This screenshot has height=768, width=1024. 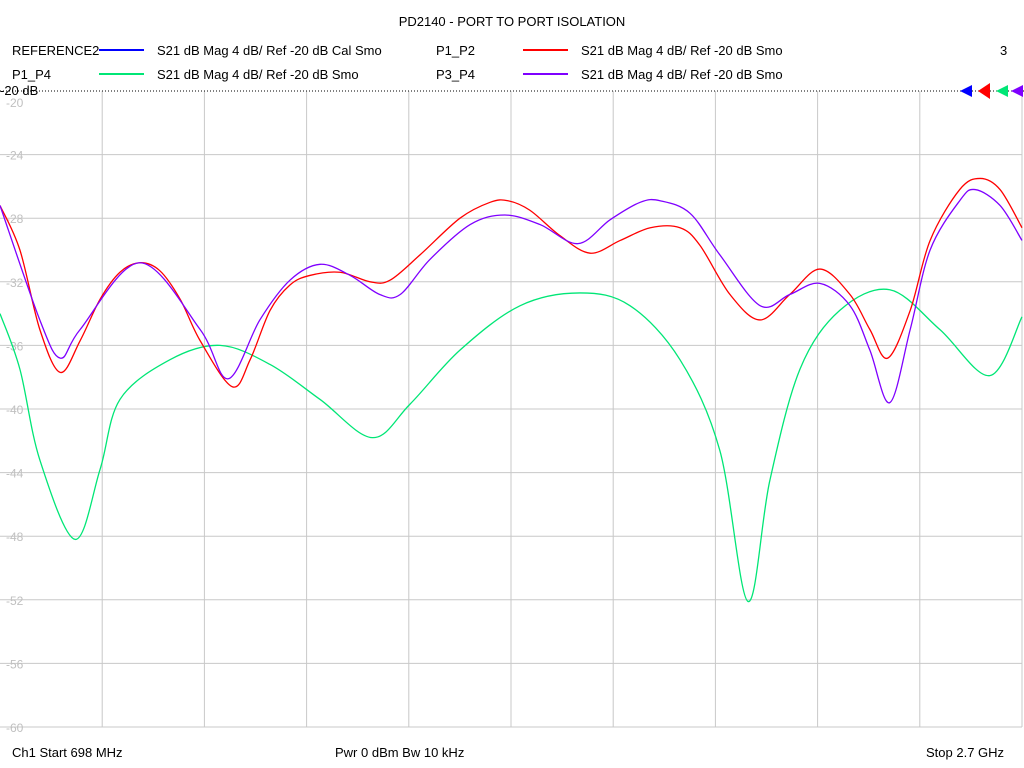 I want to click on footer-stop: Stop 2.7 GHz, so click(x=965, y=752).